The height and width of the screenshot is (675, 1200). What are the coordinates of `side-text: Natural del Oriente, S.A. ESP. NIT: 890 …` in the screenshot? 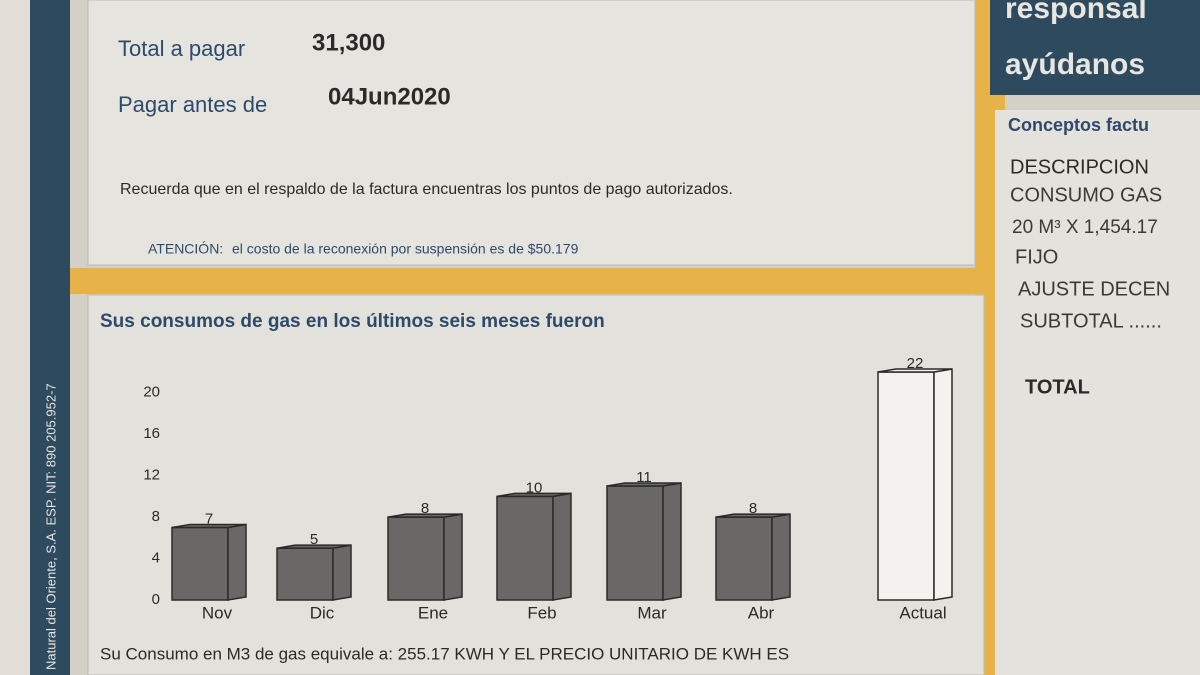 It's located at (50, 526).